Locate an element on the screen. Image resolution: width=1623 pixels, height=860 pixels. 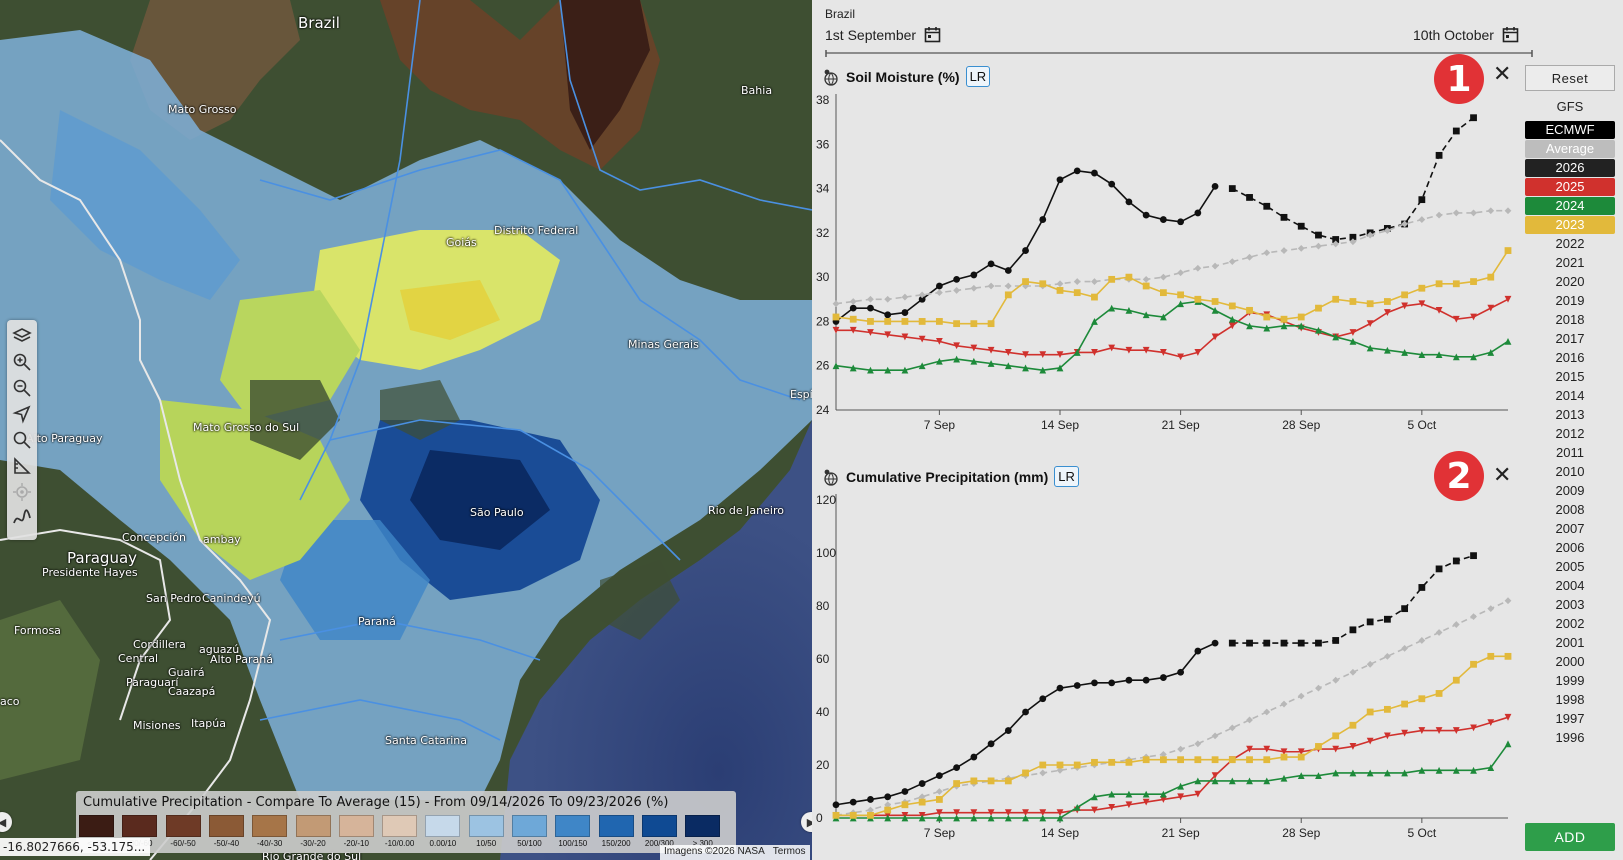
terms-link: Termos is located at coordinates (789, 851).